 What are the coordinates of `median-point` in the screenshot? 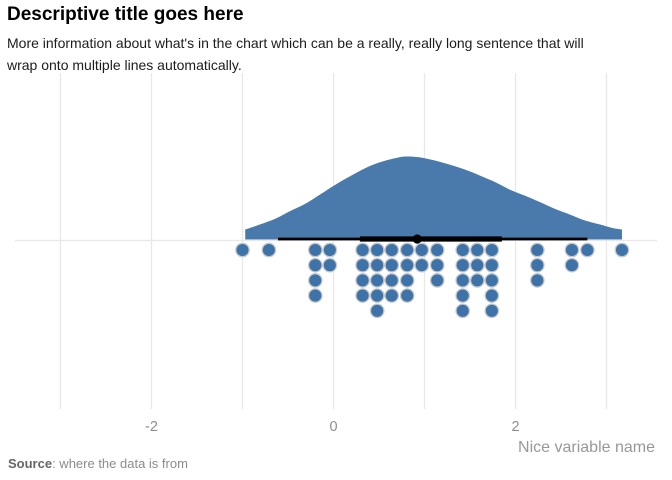 It's located at (417, 239).